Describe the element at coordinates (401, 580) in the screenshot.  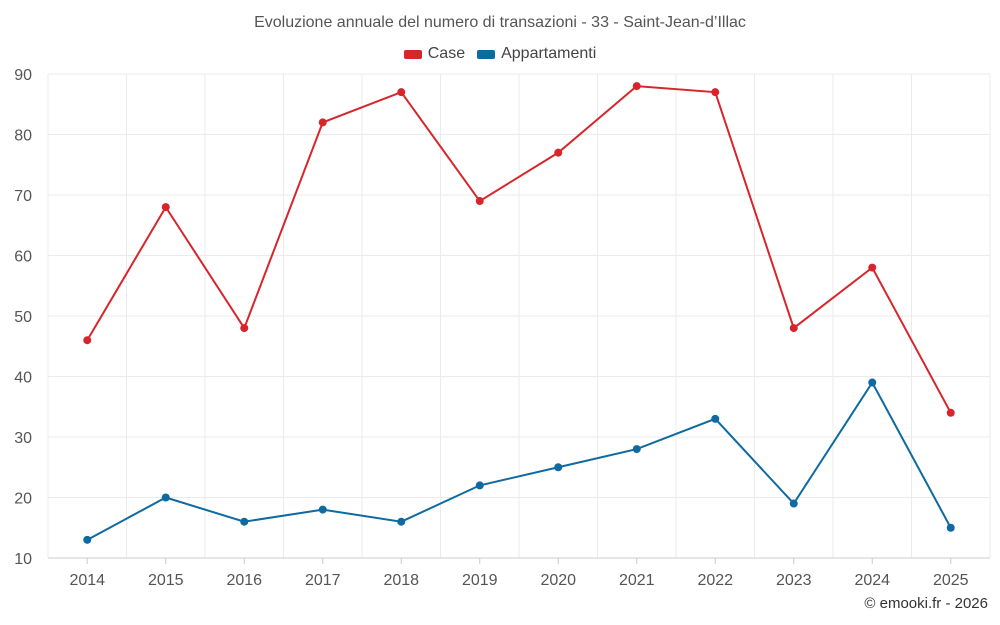
I see `x-tick-label: 2018` at that location.